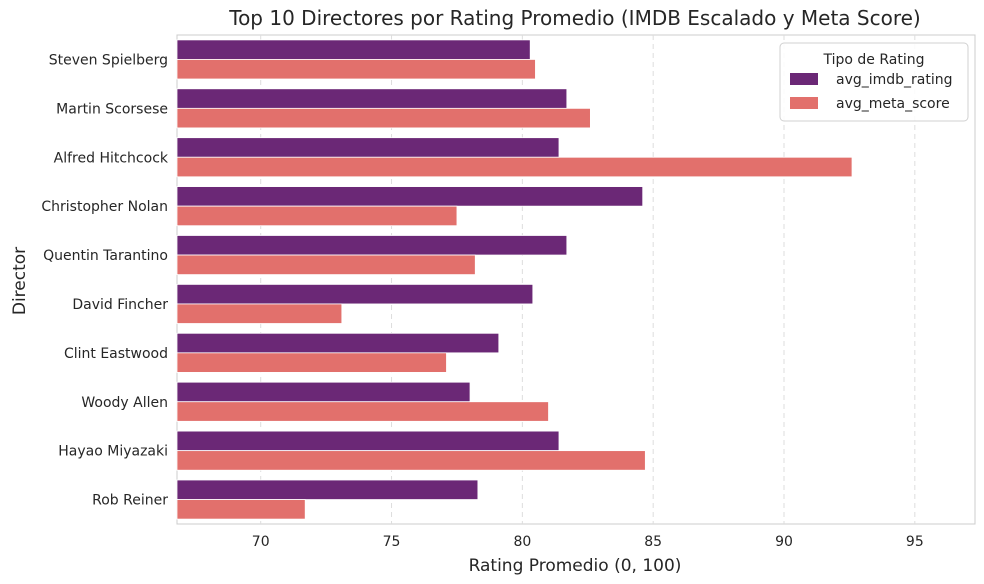  Describe the element at coordinates (124, 403) in the screenshot. I see `y-tick-label: Woody Allen` at that location.